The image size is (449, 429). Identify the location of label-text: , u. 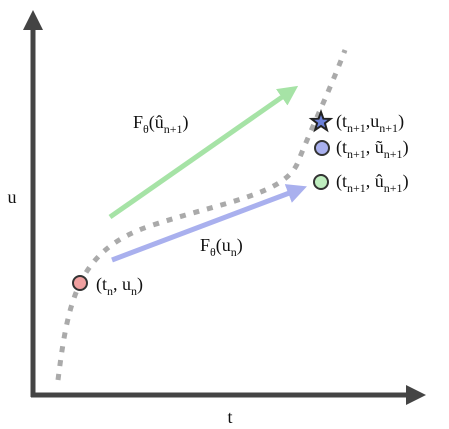
(122, 284).